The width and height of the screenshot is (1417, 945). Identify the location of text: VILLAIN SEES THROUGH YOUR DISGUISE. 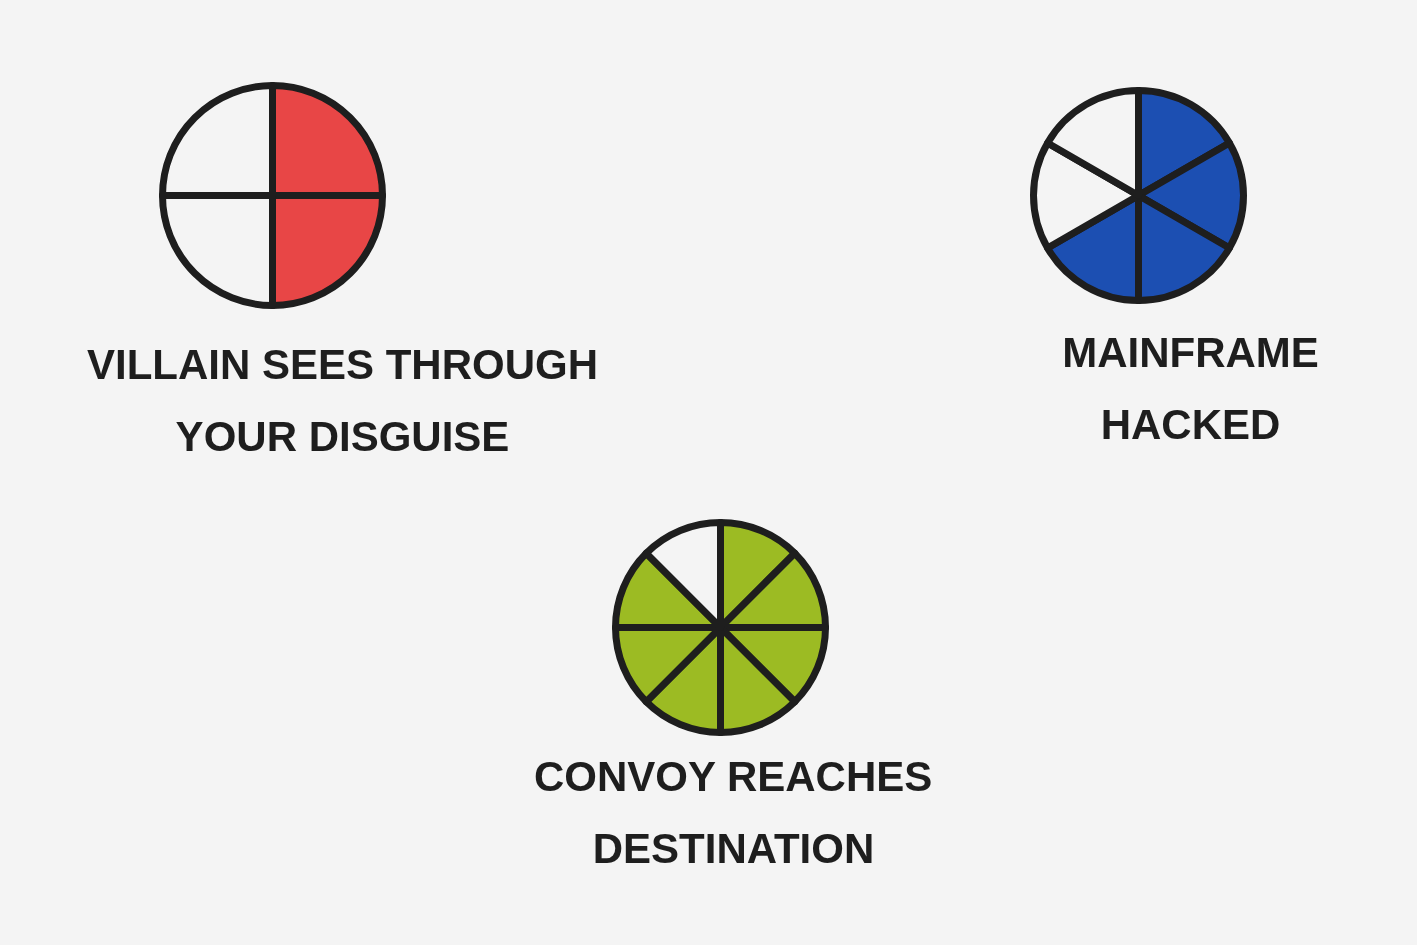
(342, 400).